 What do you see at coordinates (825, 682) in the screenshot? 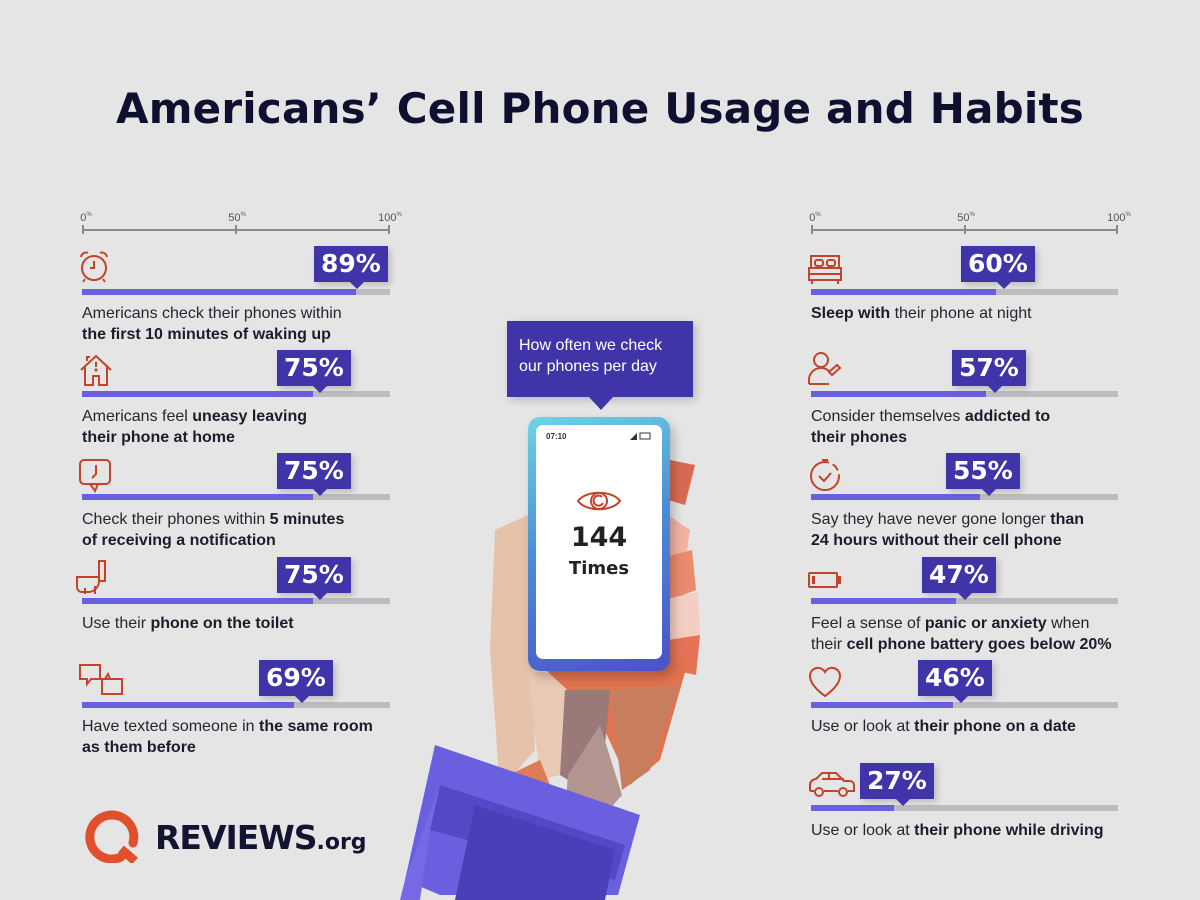
I see `heart-icon` at bounding box center [825, 682].